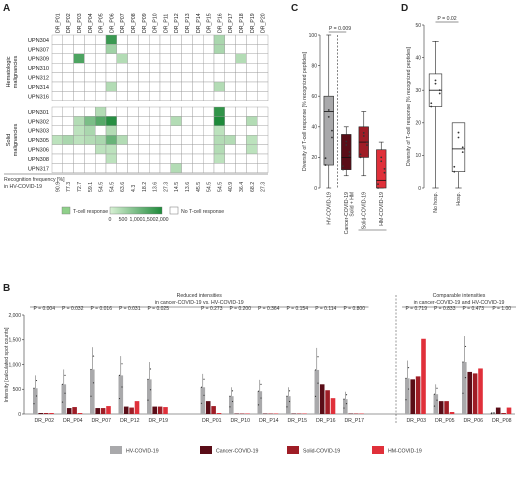  I want to click on column-label: DR_P06, so click(112, 23).